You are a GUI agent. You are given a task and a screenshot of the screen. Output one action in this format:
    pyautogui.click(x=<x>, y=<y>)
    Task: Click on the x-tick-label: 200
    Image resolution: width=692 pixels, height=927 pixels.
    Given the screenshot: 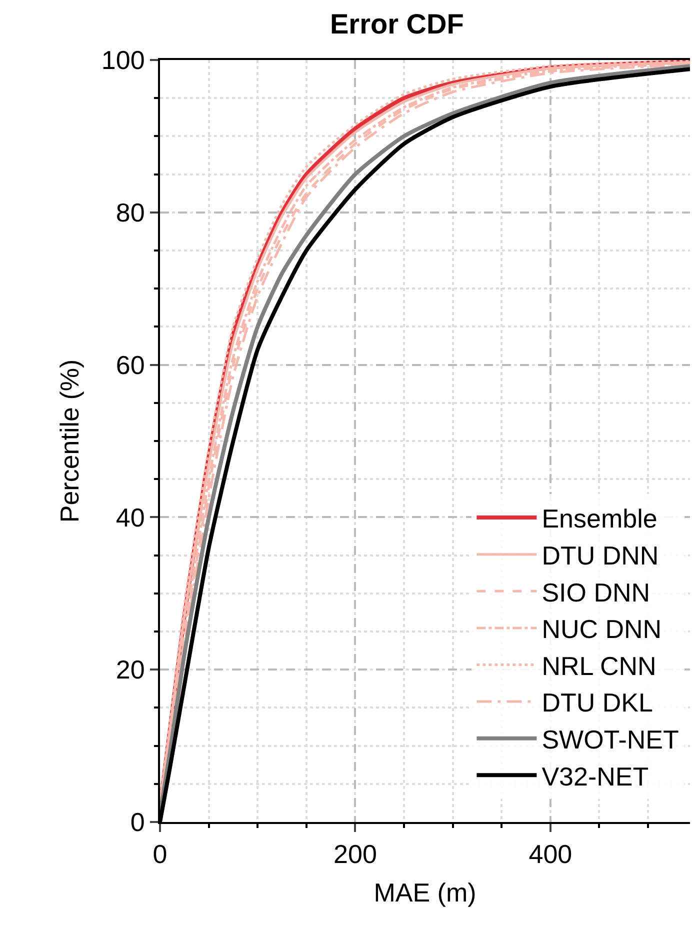 What is the action you would take?
    pyautogui.click(x=355, y=854)
    